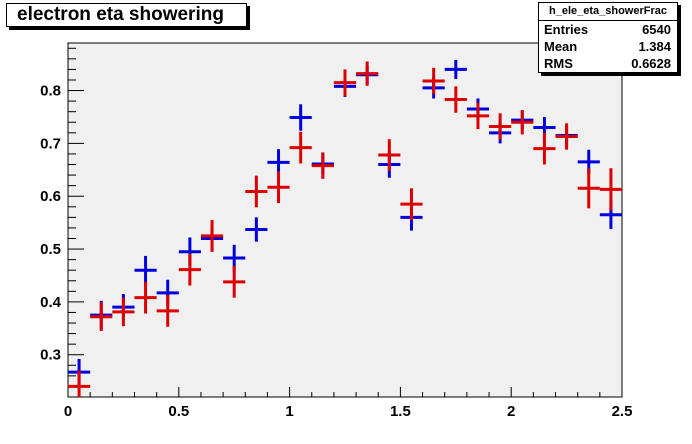 This screenshot has width=692, height=444. Describe the element at coordinates (126, 15) in the screenshot. I see `chart-title: electron eta showering` at that location.